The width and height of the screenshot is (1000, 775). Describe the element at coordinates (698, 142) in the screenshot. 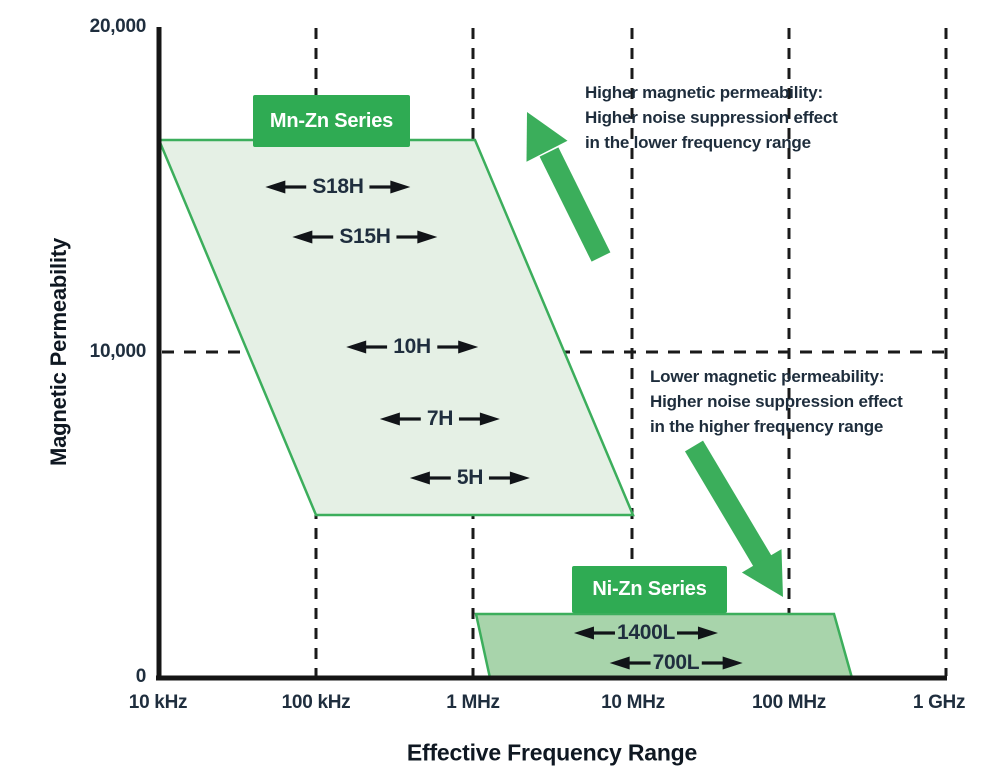

I see `upper-annotation-line3: in the lower frequency range` at that location.